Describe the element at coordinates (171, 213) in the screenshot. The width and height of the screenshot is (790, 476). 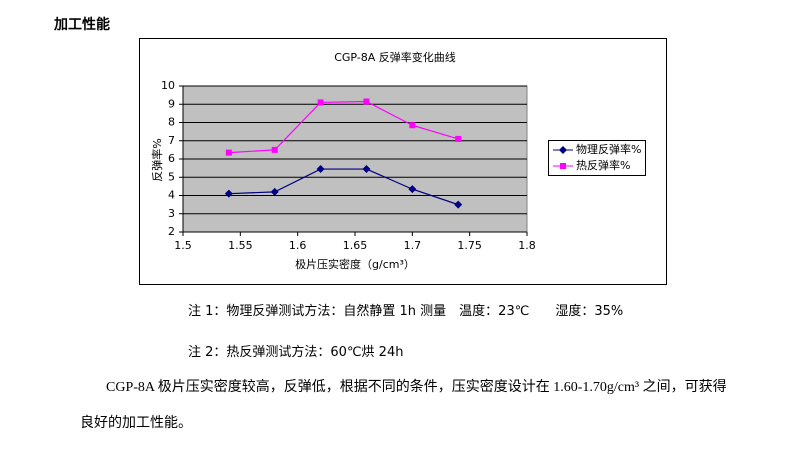
I see `y-tick-label: 3` at that location.